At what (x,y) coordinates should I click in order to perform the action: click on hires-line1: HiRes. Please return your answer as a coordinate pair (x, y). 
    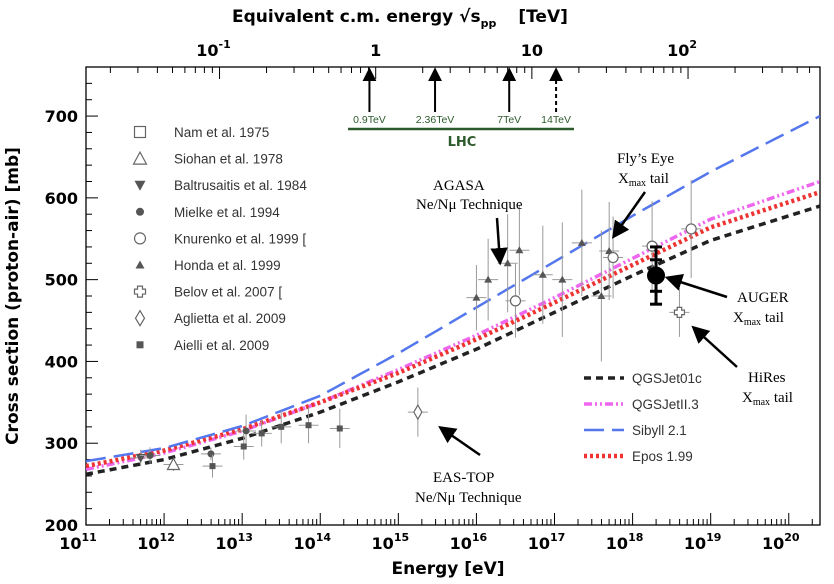
    Looking at the image, I should click on (767, 378).